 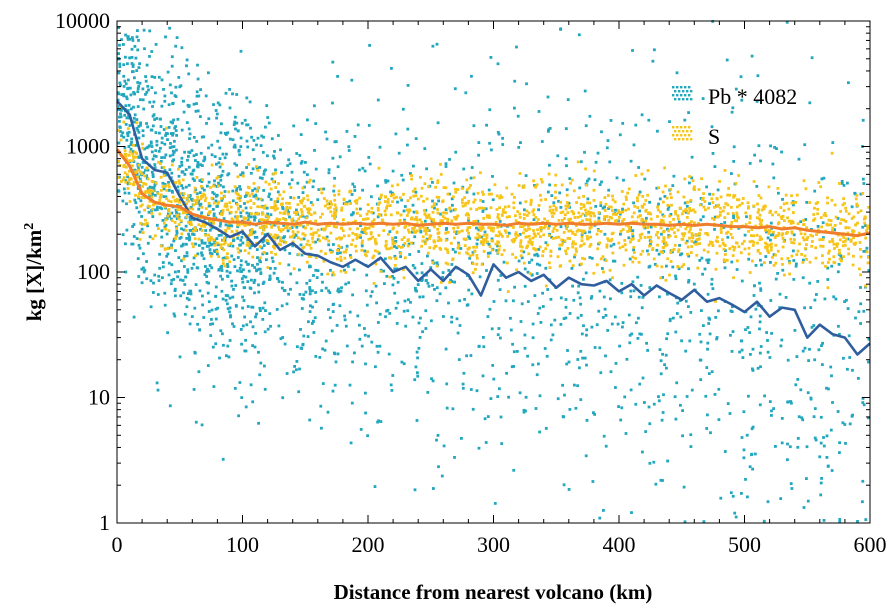 I want to click on legend-swatch-dot, so click(x=691, y=99).